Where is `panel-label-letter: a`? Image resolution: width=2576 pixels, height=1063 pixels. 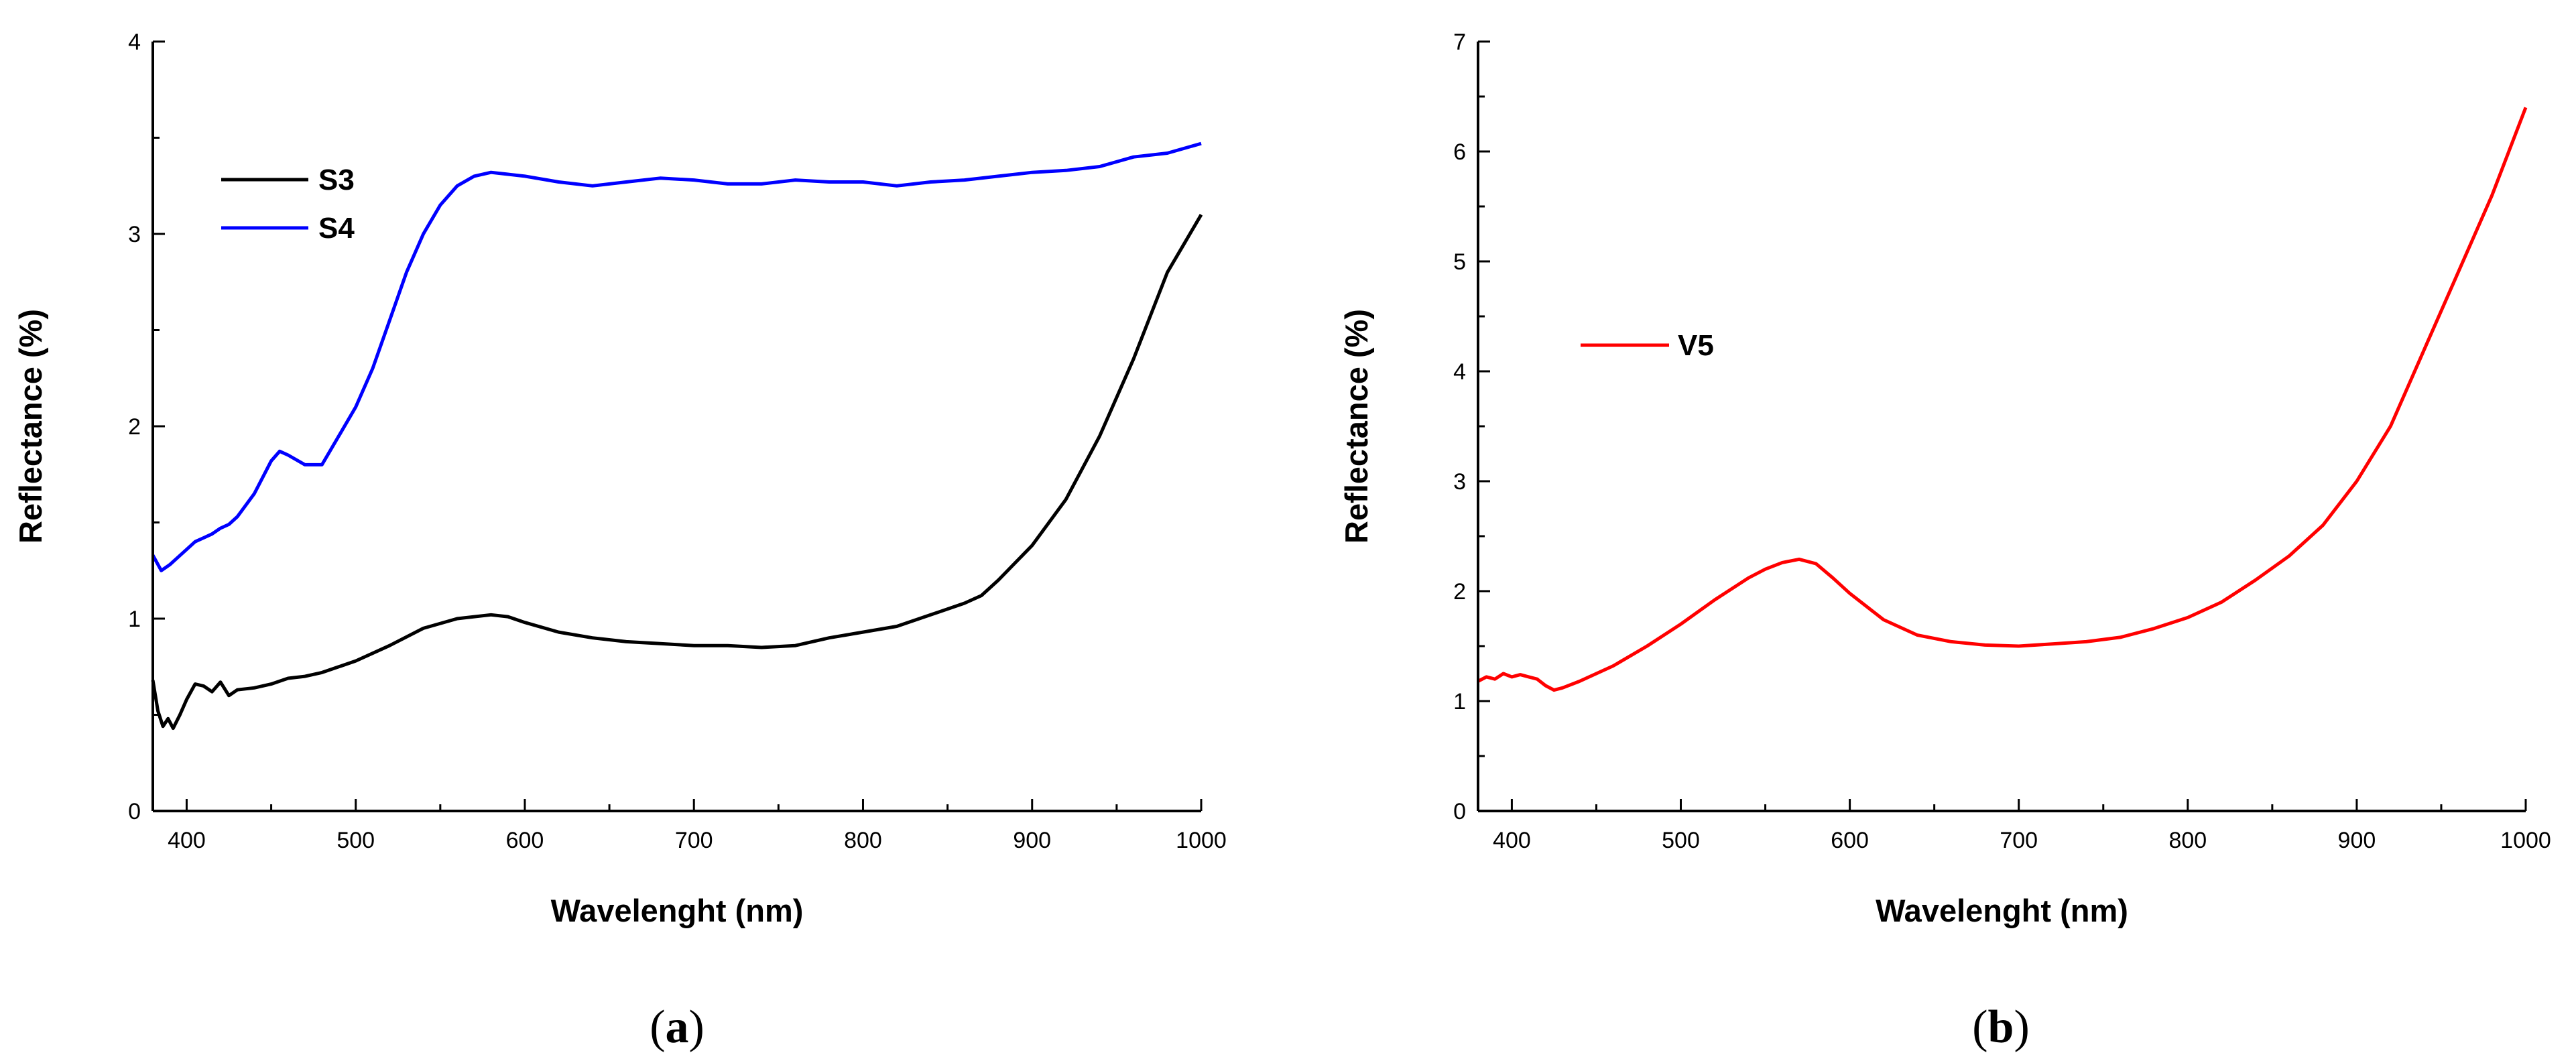
panel-label-letter: a is located at coordinates (677, 1027).